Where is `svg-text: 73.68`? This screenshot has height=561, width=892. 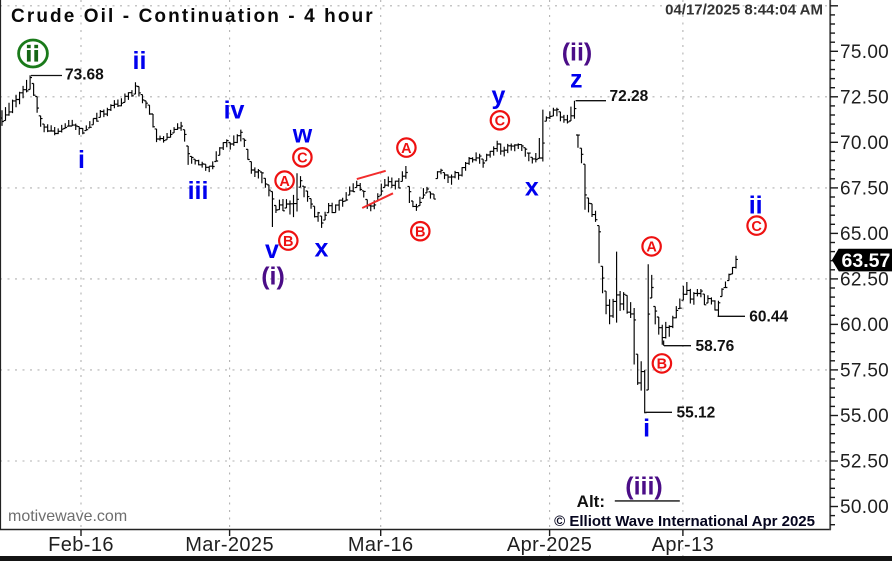
svg-text: 73.68 is located at coordinates (84, 75).